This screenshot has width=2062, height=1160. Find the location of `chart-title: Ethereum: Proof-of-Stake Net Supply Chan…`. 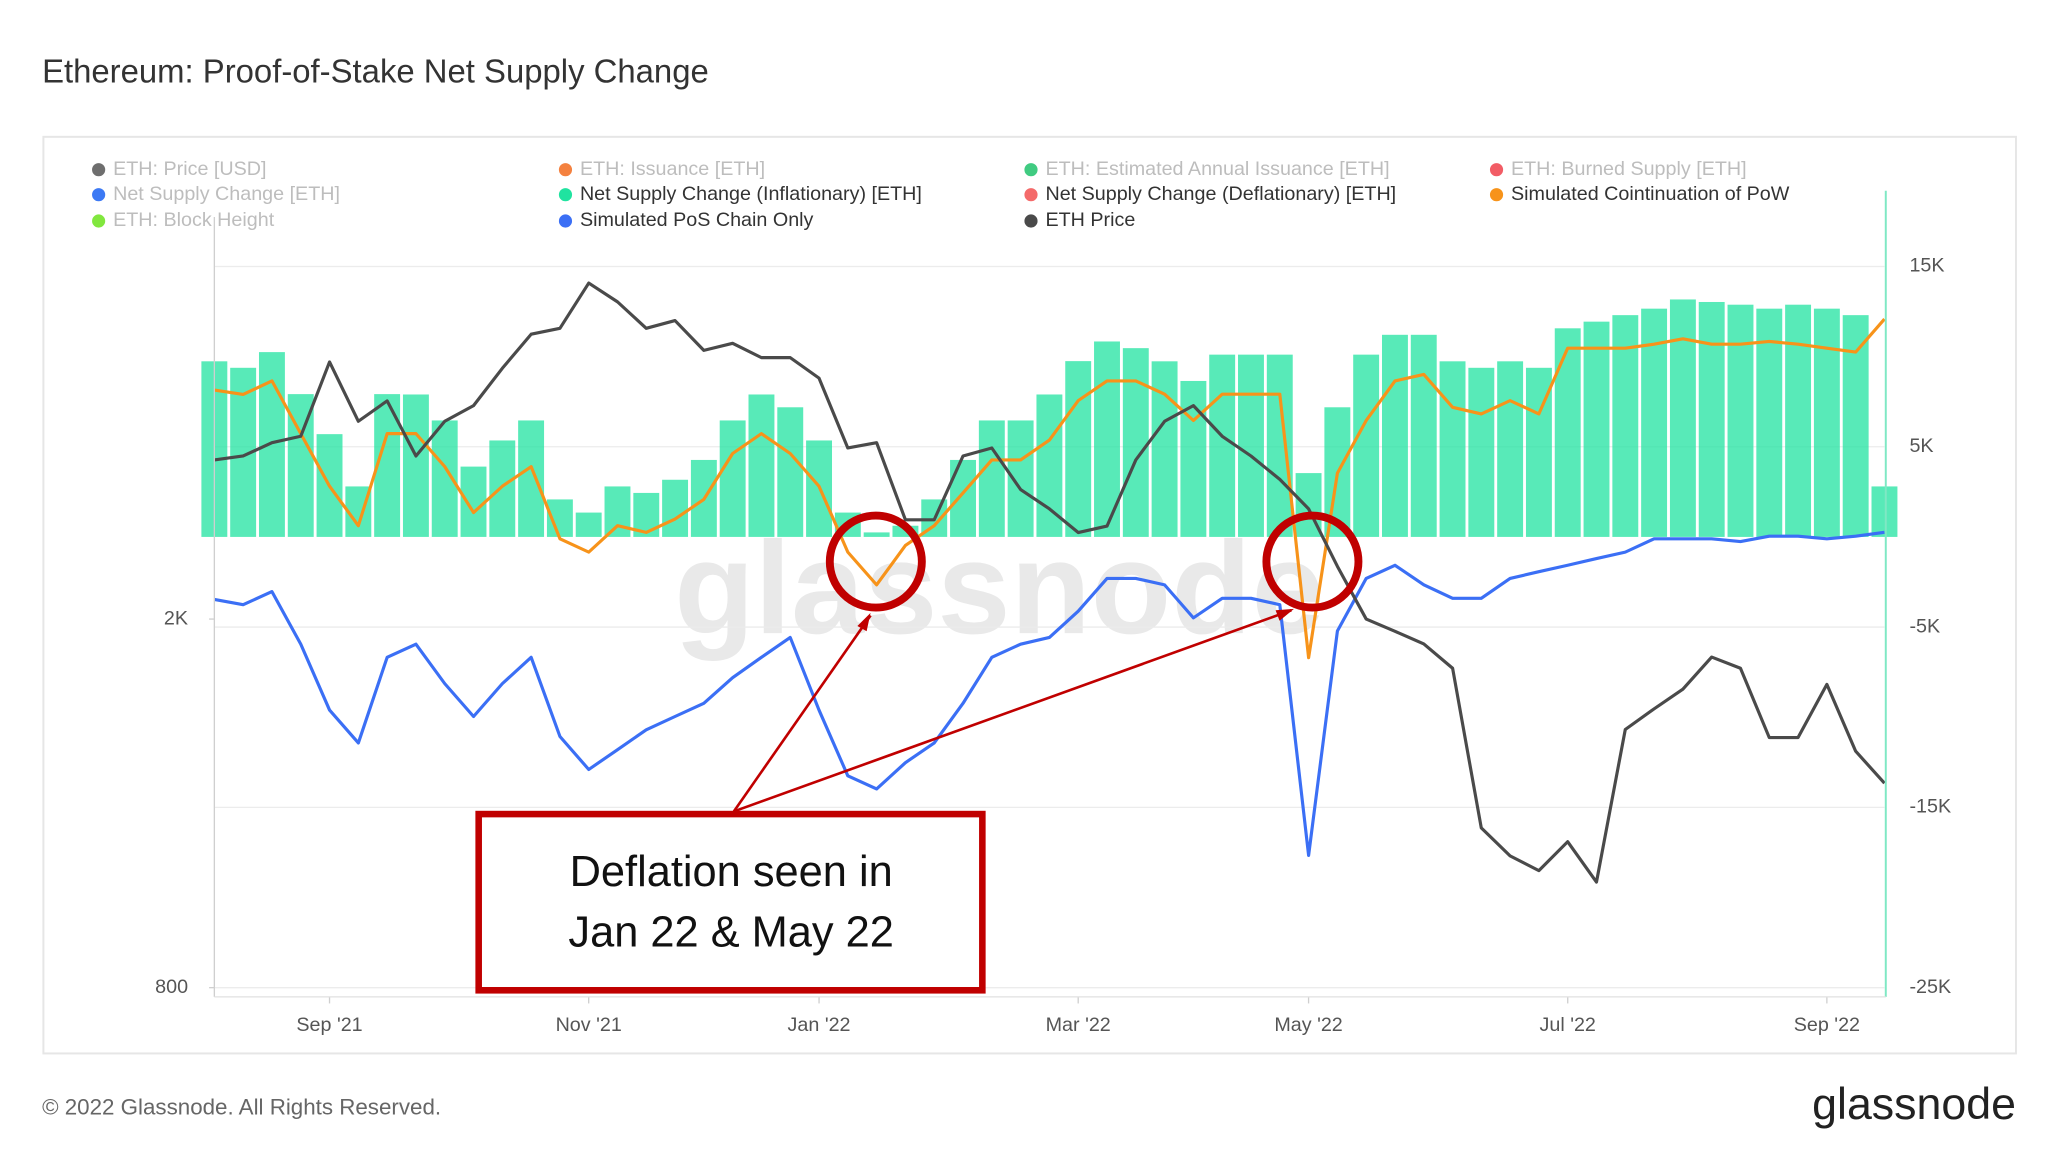

chart-title: Ethereum: Proof-of-Stake Net Supply Chan… is located at coordinates (375, 70).